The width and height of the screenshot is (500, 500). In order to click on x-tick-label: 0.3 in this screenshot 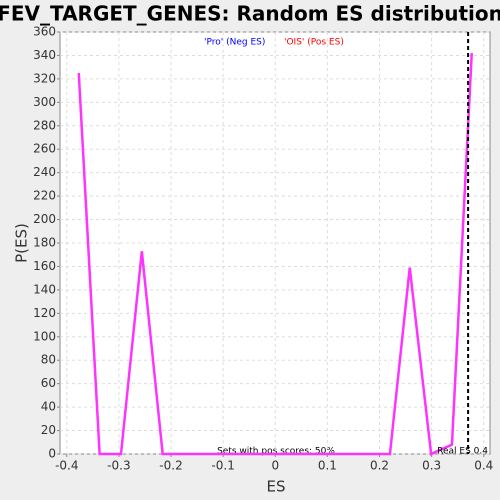, I will do `click(431, 466)`.